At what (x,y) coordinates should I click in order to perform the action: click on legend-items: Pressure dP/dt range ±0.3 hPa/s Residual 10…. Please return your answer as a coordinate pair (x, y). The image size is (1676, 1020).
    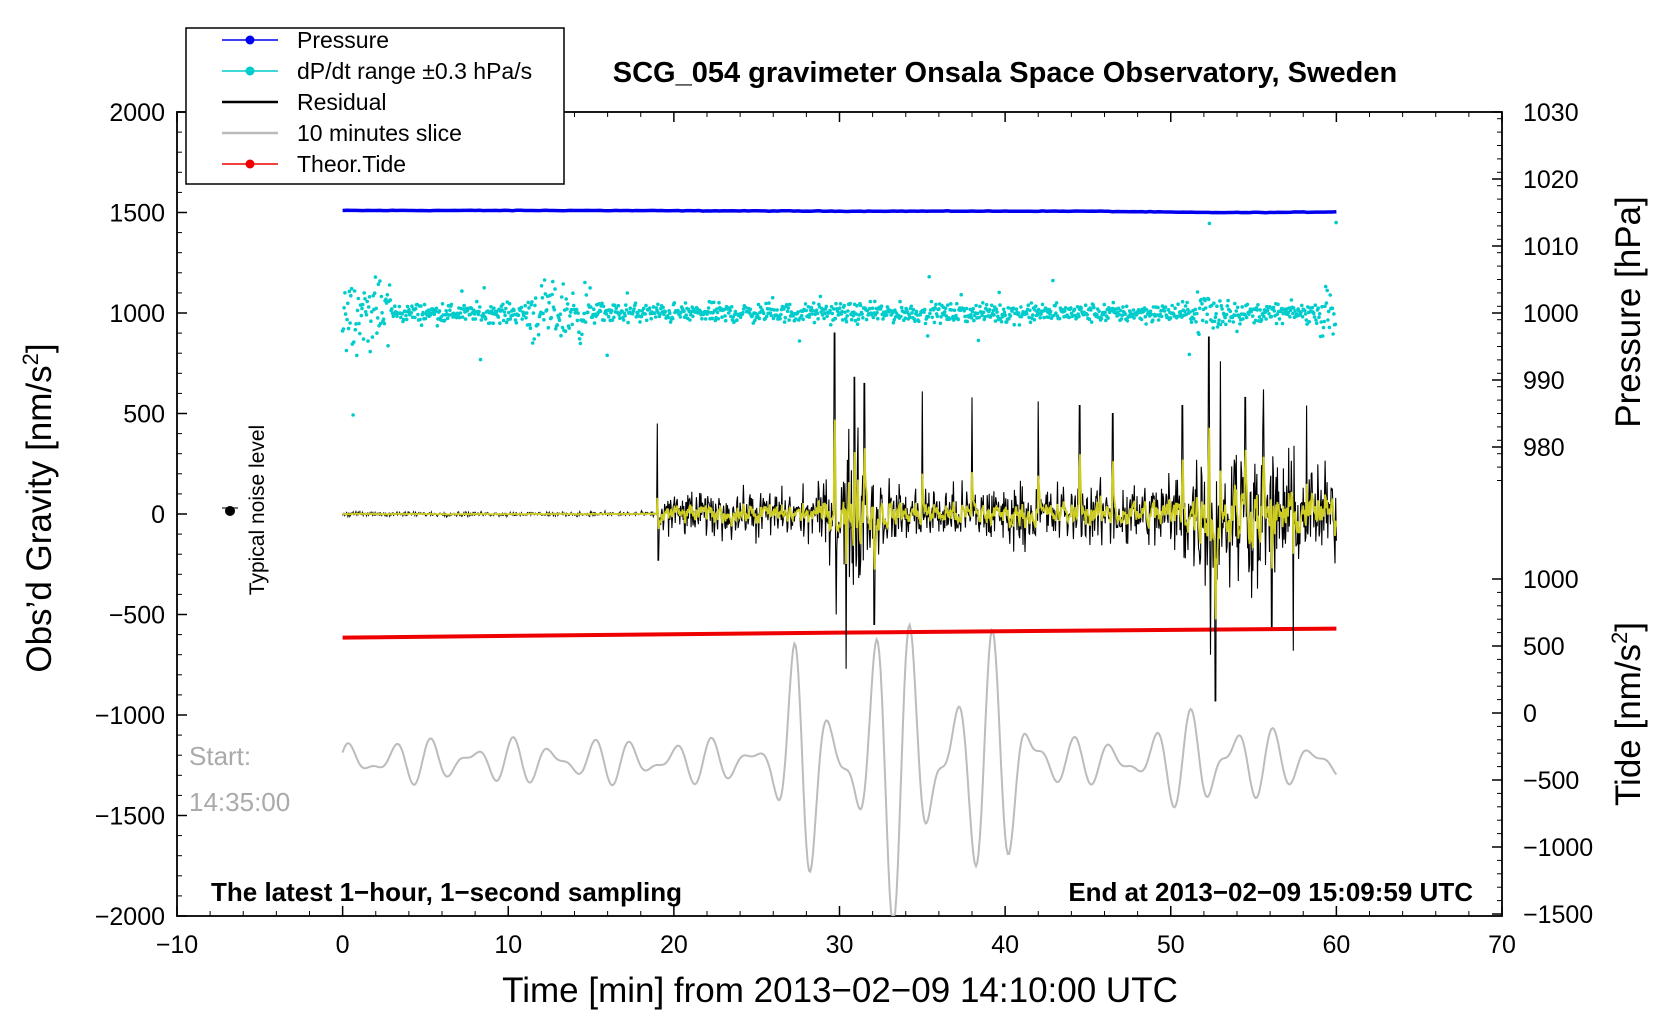
    Looking at the image, I should click on (377, 102).